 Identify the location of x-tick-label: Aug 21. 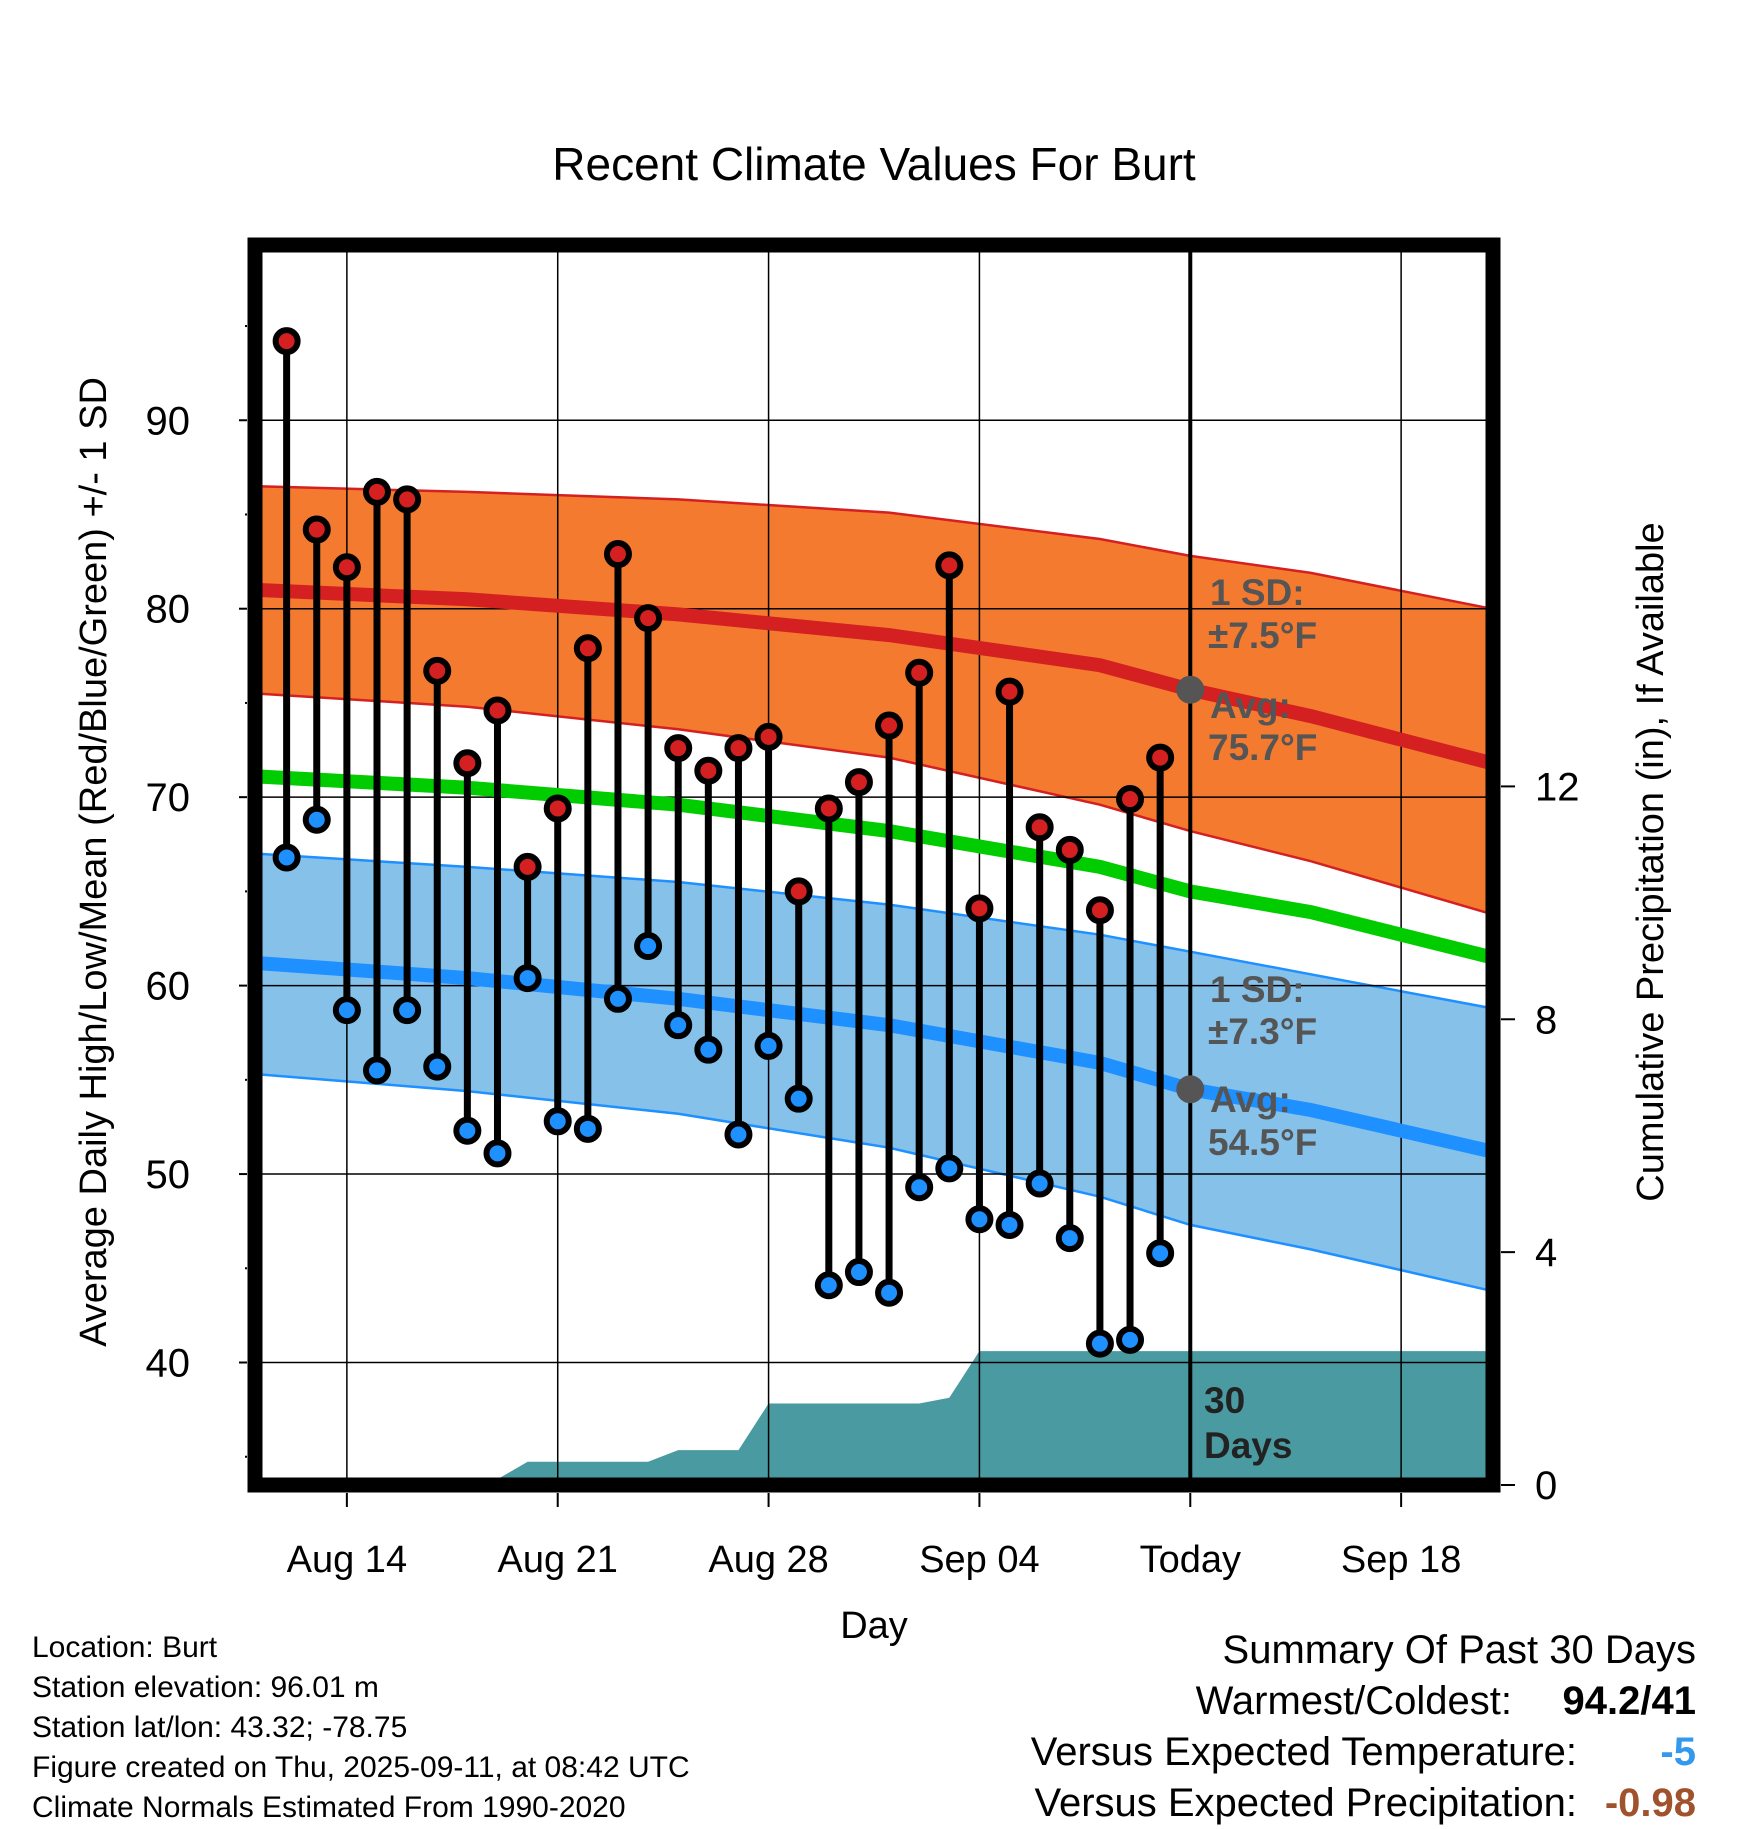
(557, 1560).